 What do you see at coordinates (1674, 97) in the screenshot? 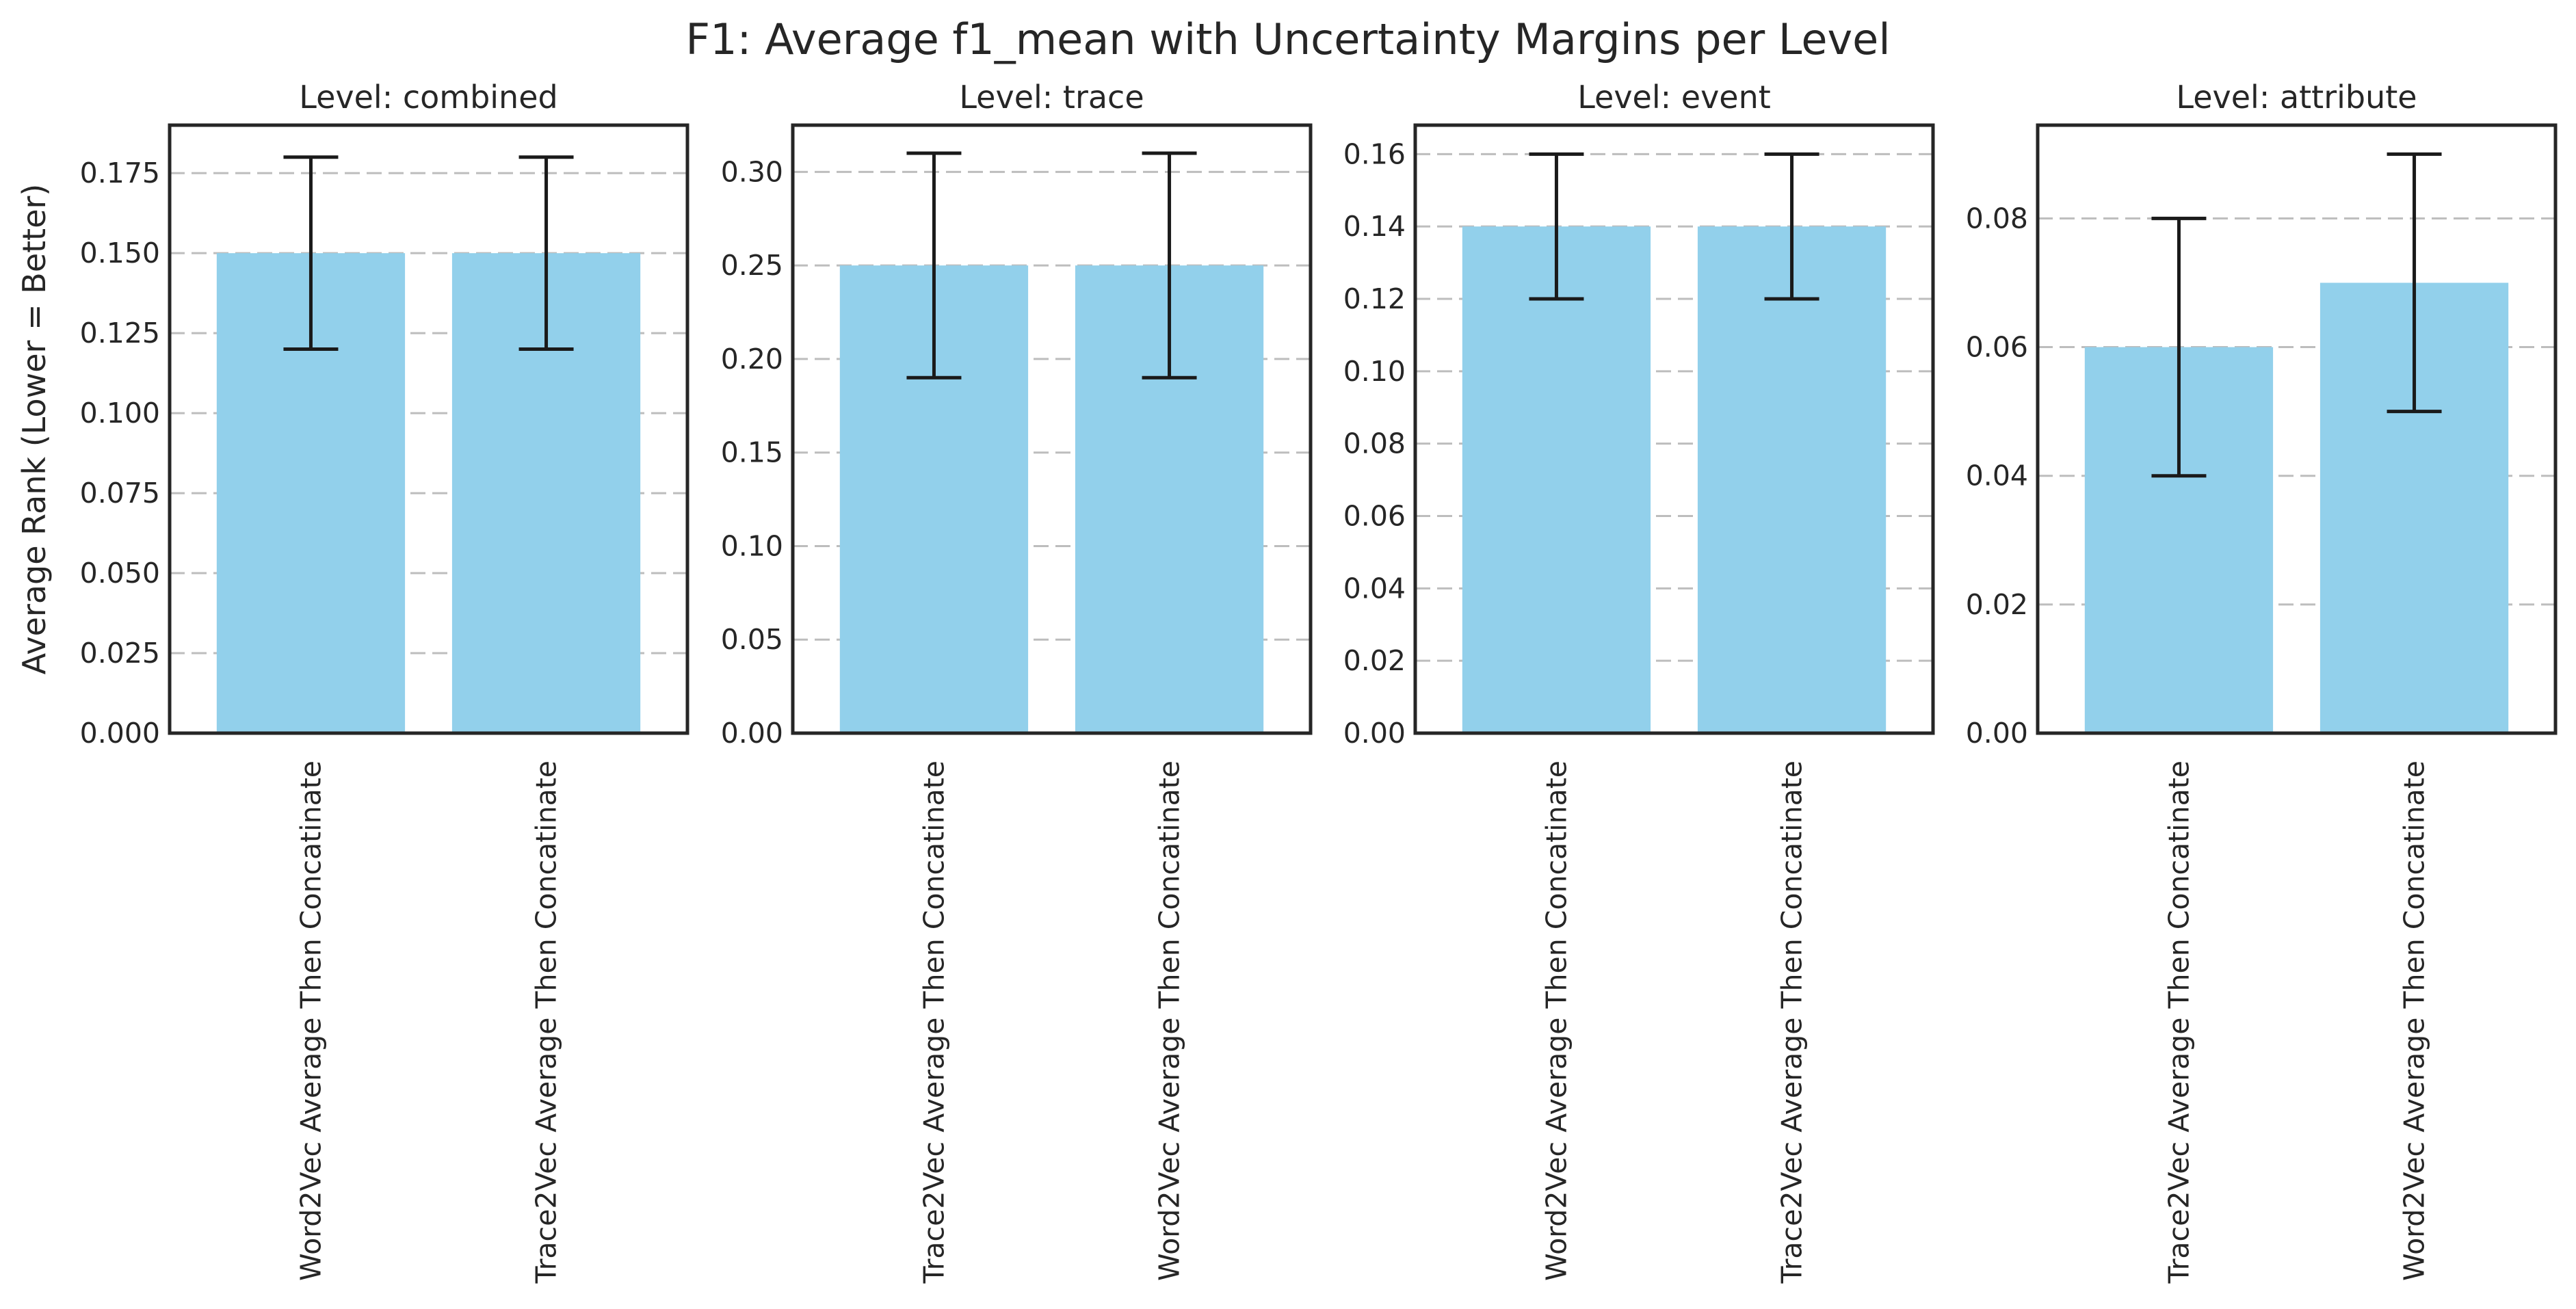
I see `panel-title: Level: event` at bounding box center [1674, 97].